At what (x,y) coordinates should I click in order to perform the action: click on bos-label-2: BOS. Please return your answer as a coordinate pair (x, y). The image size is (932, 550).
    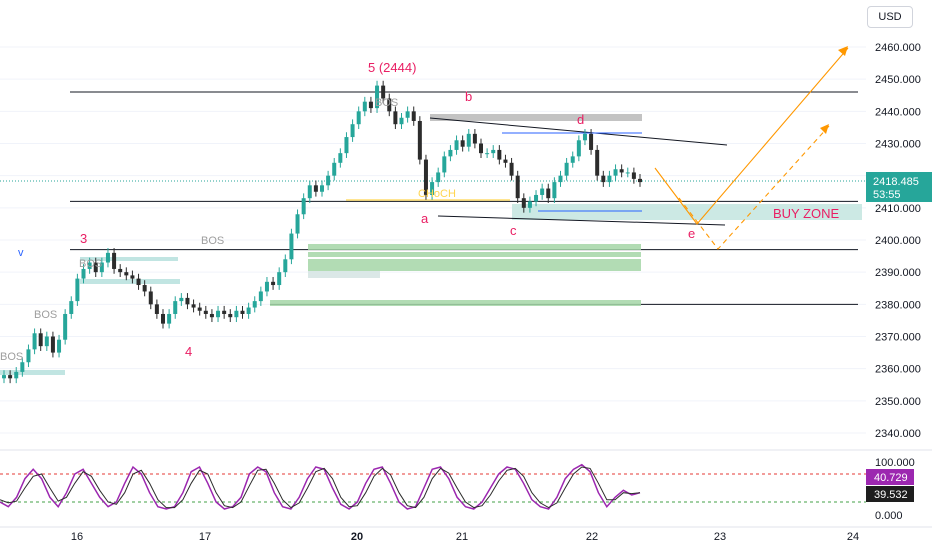
    Looking at the image, I should click on (212, 241).